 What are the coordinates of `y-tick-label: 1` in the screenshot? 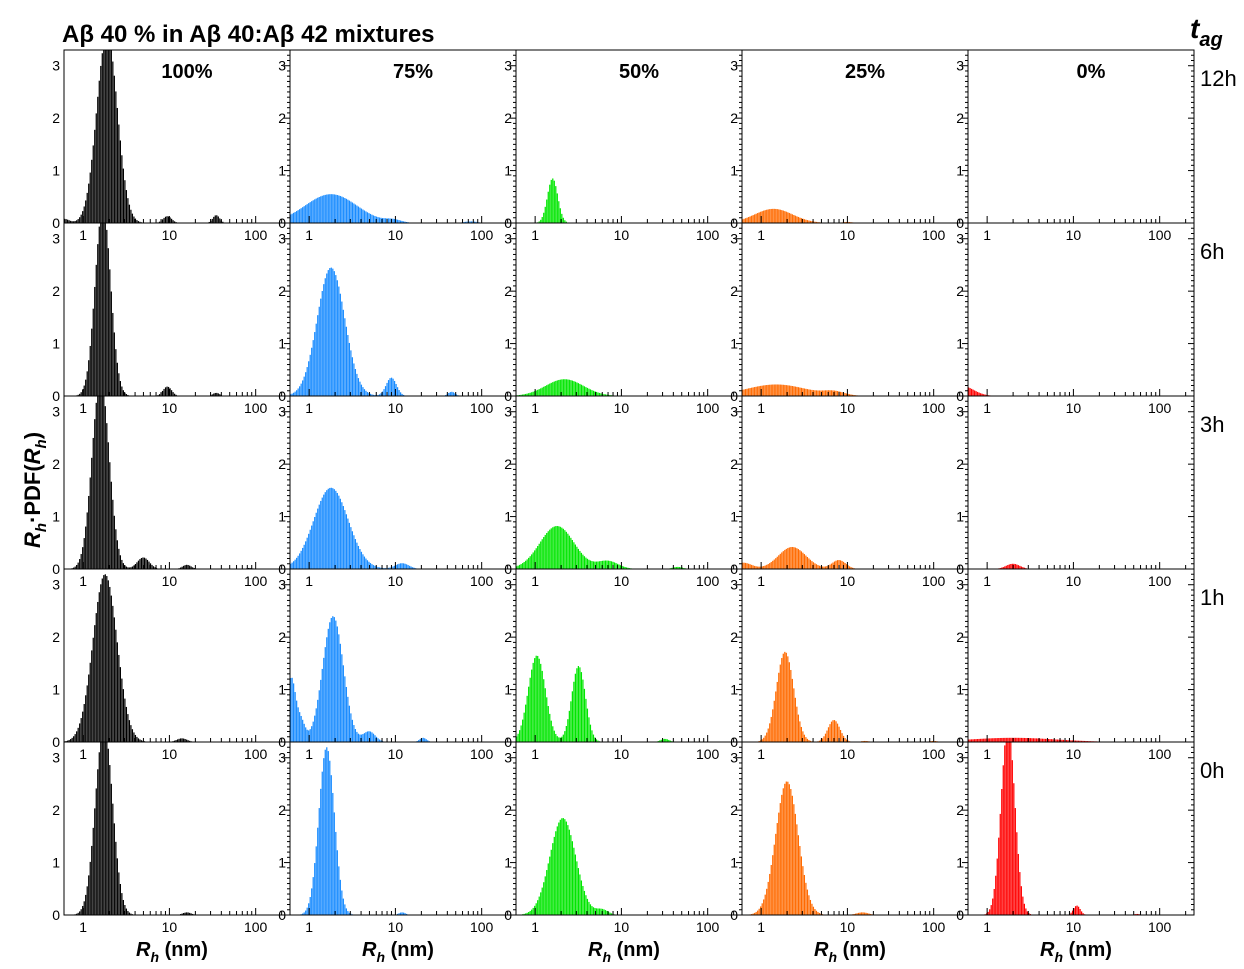 It's located at (56, 171).